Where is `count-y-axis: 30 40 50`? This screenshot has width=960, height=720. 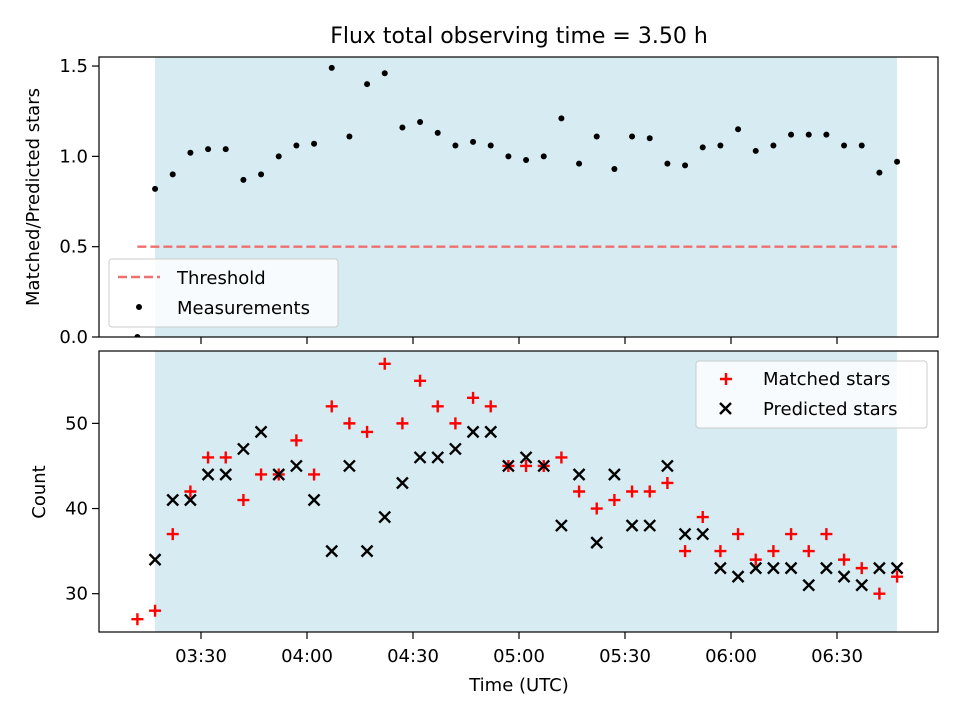 count-y-axis: 30 40 50 is located at coordinates (82, 509).